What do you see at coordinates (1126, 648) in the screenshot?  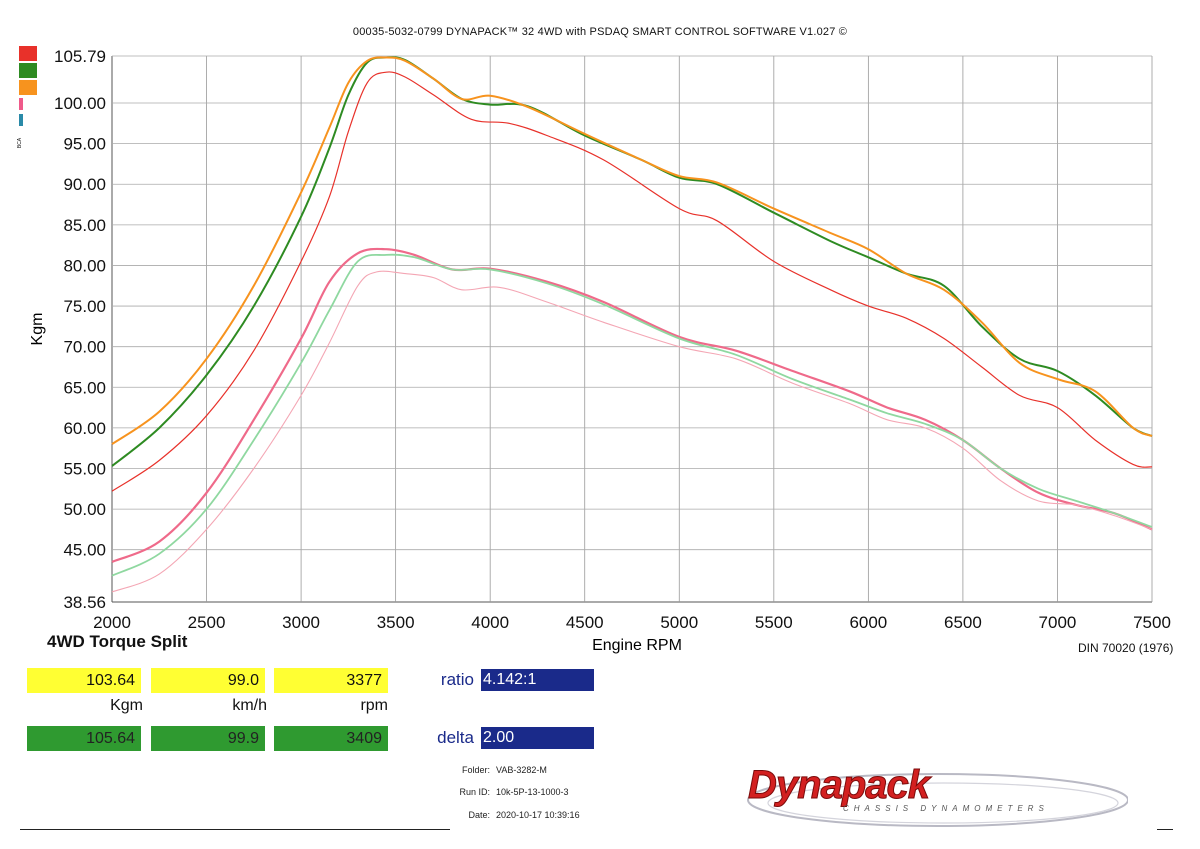 I see `din-standard: DIN 70020 (1976)` at bounding box center [1126, 648].